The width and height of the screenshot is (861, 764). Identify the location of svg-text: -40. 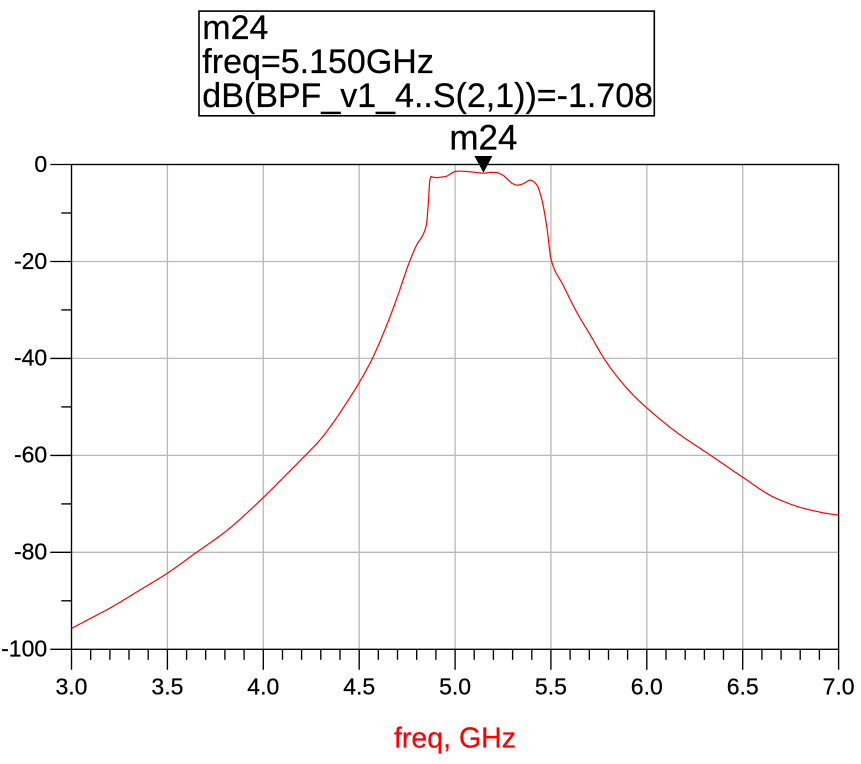
(30, 358).